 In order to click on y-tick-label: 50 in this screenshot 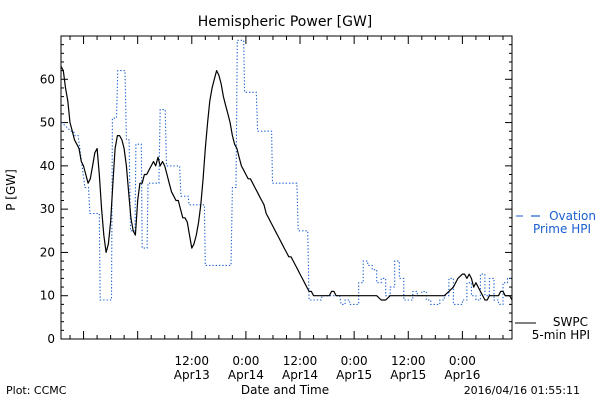, I will do `click(47, 123)`.